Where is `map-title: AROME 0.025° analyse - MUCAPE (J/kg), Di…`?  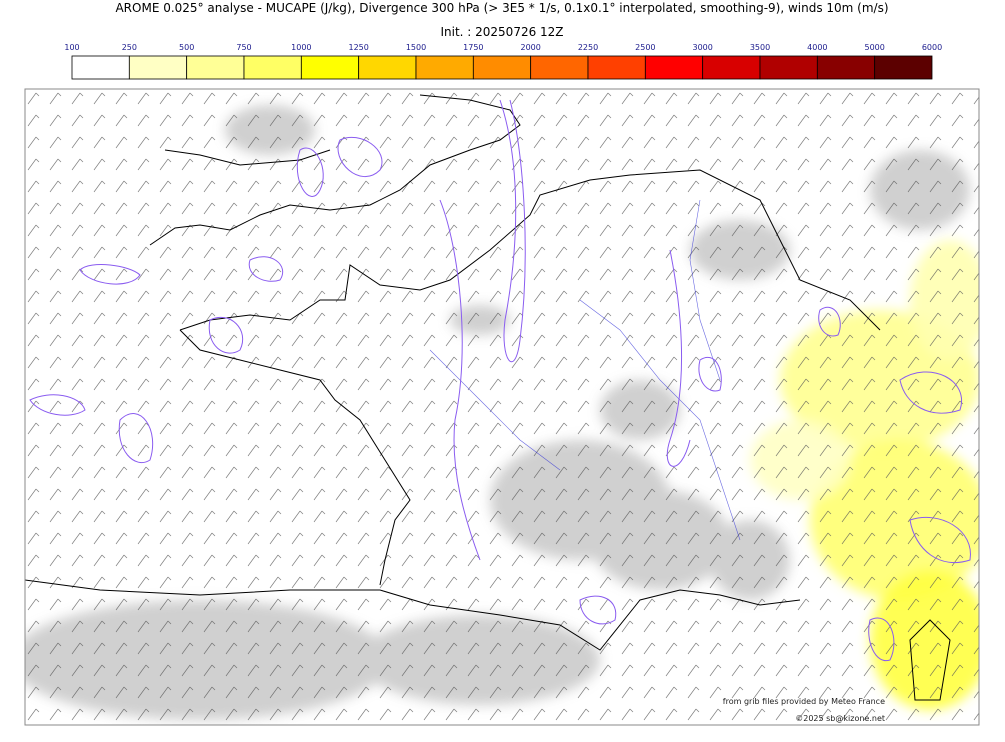
map-title: AROME 0.025° analyse - MUCAPE (J/kg), Di… is located at coordinates (501, 8).